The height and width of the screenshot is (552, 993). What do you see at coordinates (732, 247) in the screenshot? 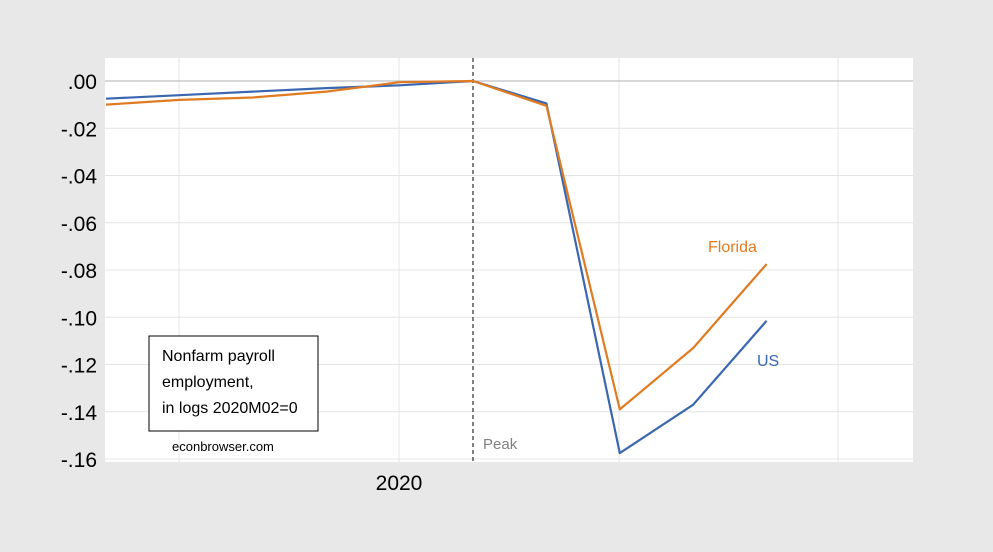
I see `label-florida: Florida` at bounding box center [732, 247].